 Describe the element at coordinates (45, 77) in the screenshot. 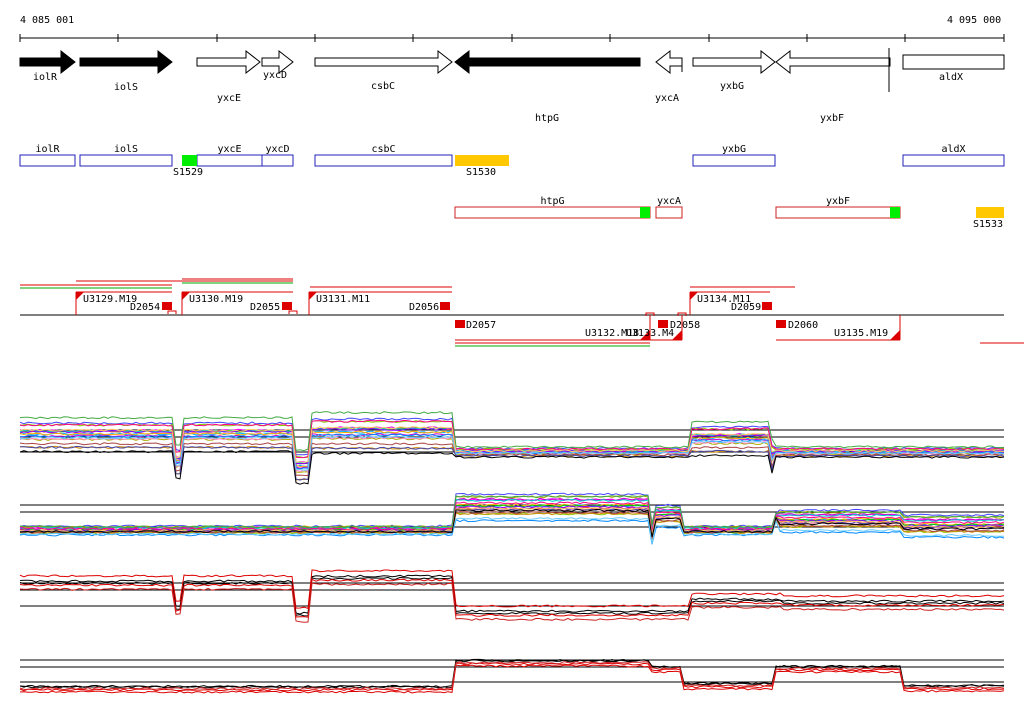

I see `gene-label: iolR` at that location.